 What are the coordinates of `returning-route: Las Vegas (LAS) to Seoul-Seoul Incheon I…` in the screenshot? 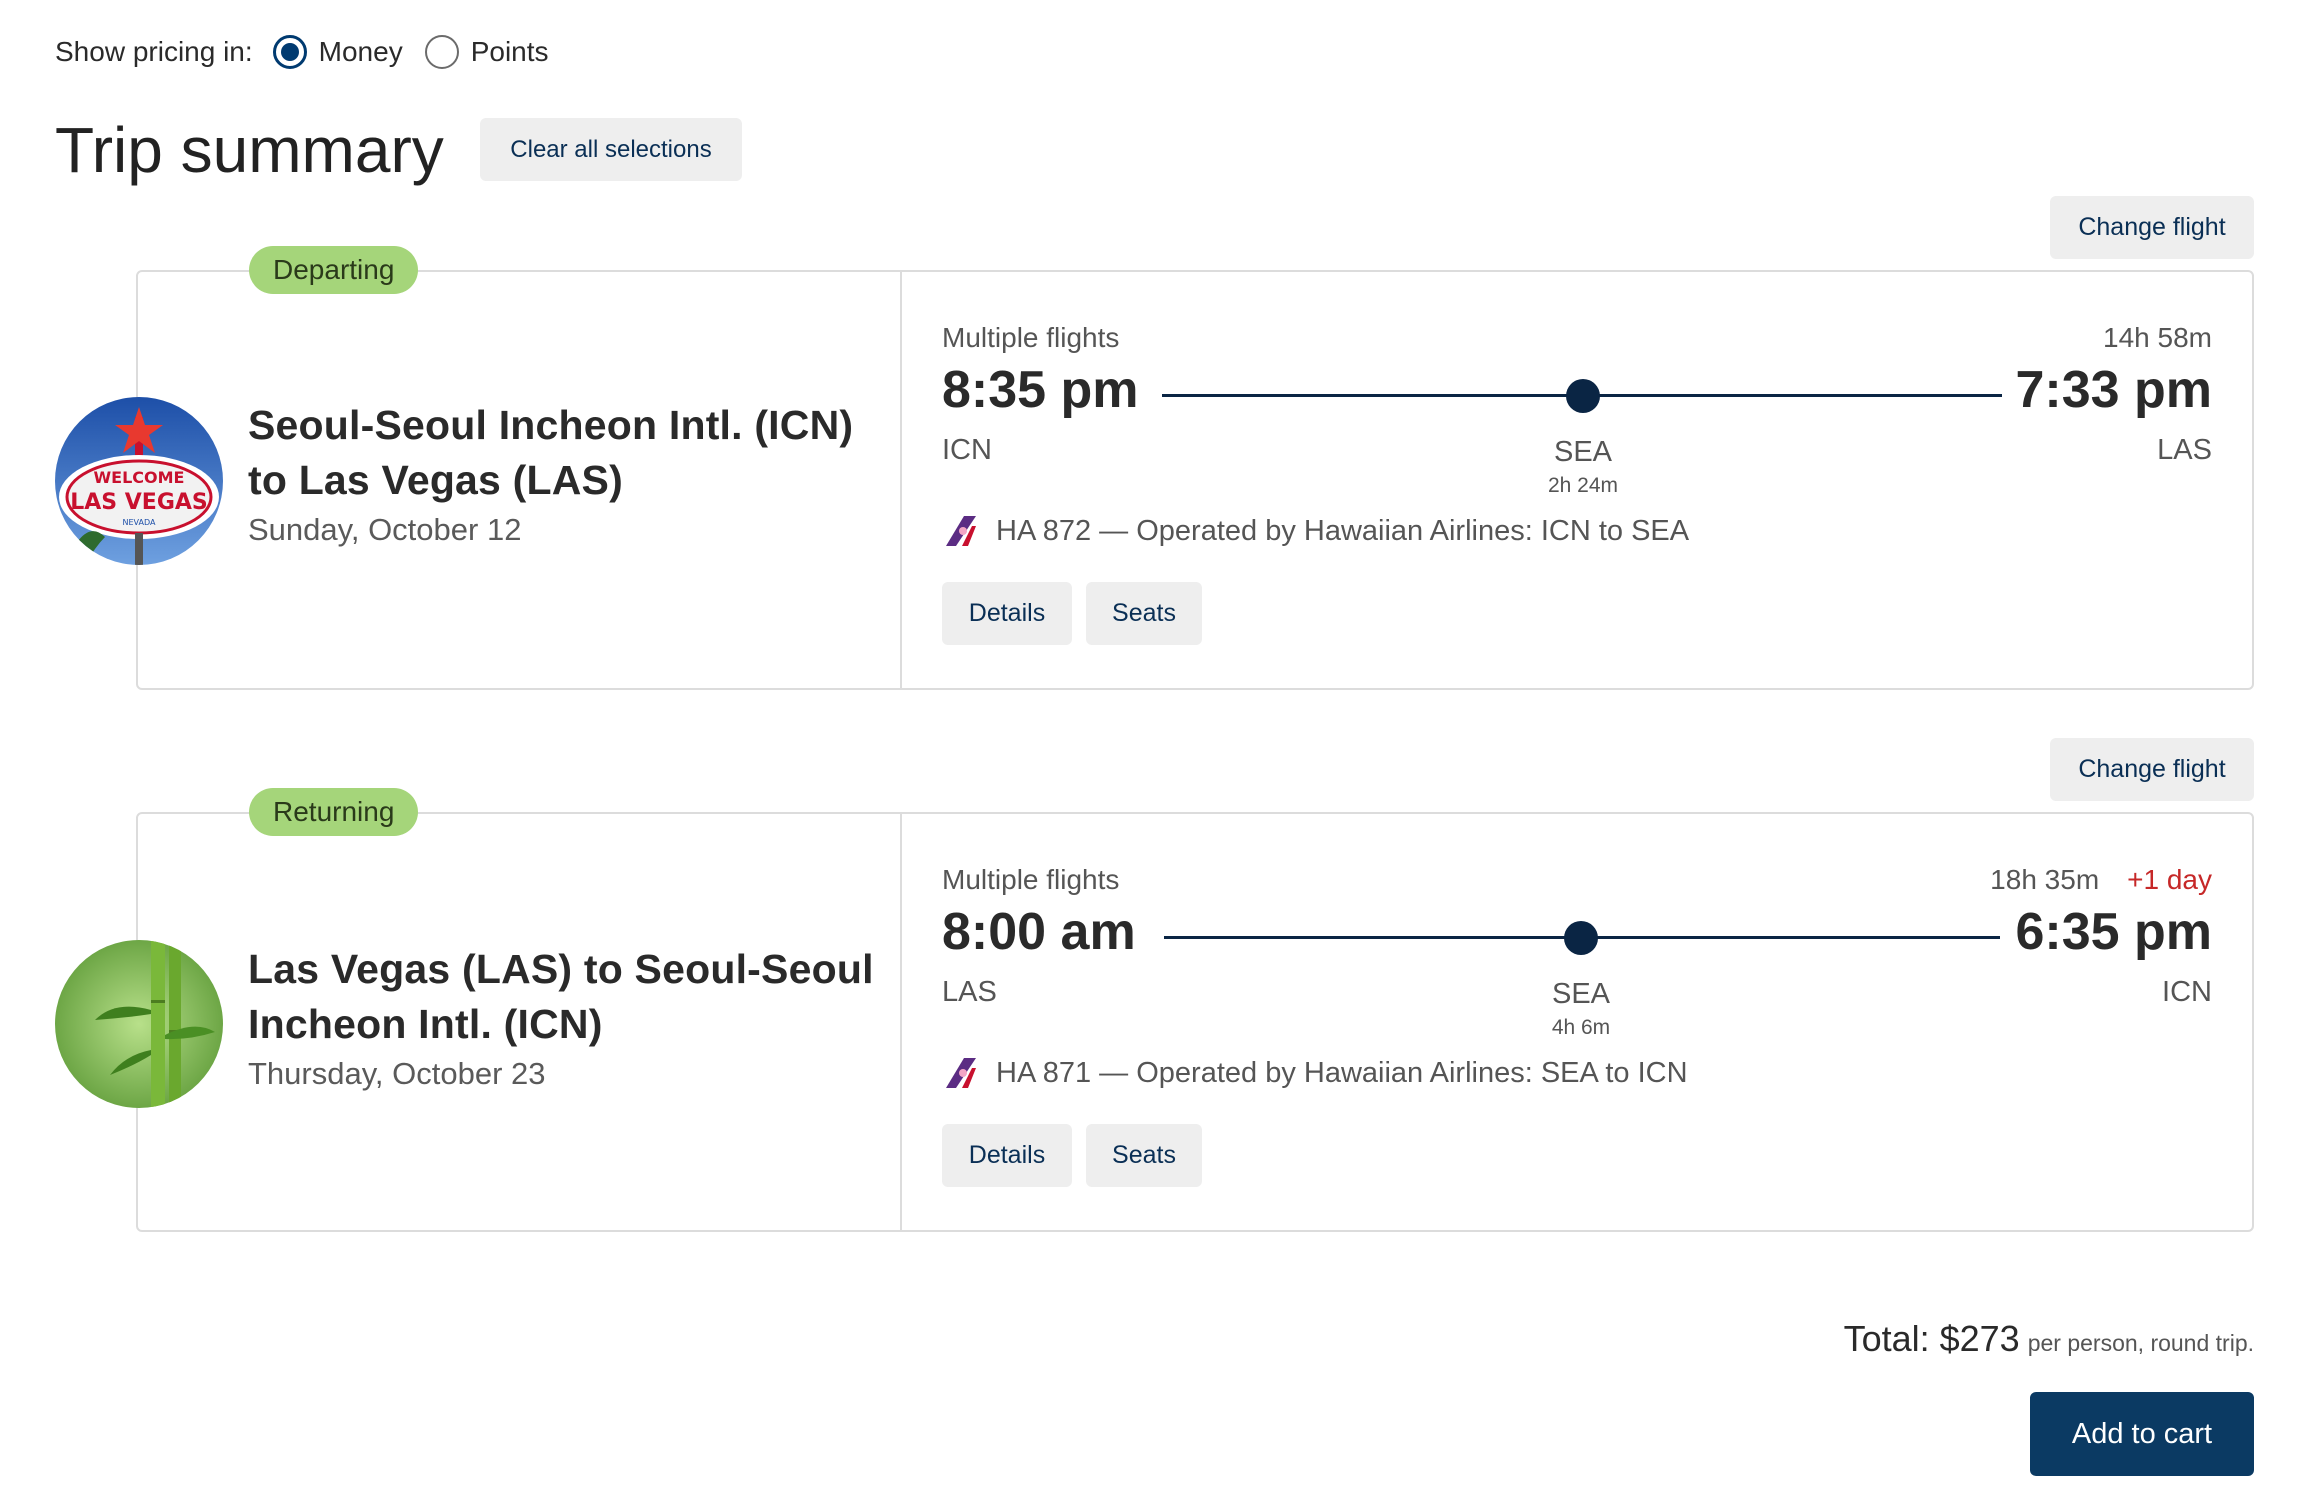 It's located at (568, 1017).